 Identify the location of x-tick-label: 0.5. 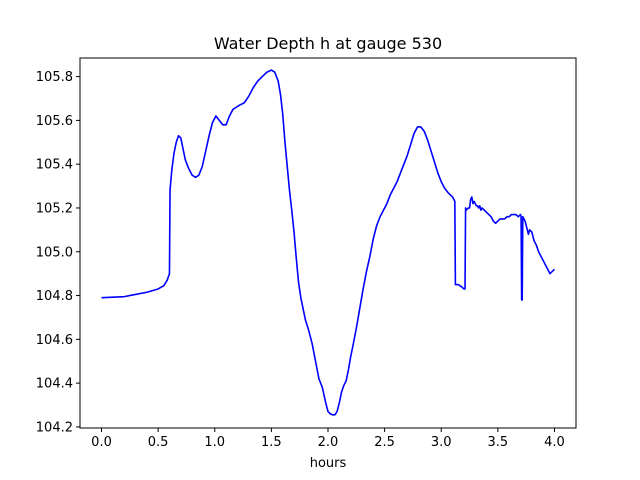
(158, 442).